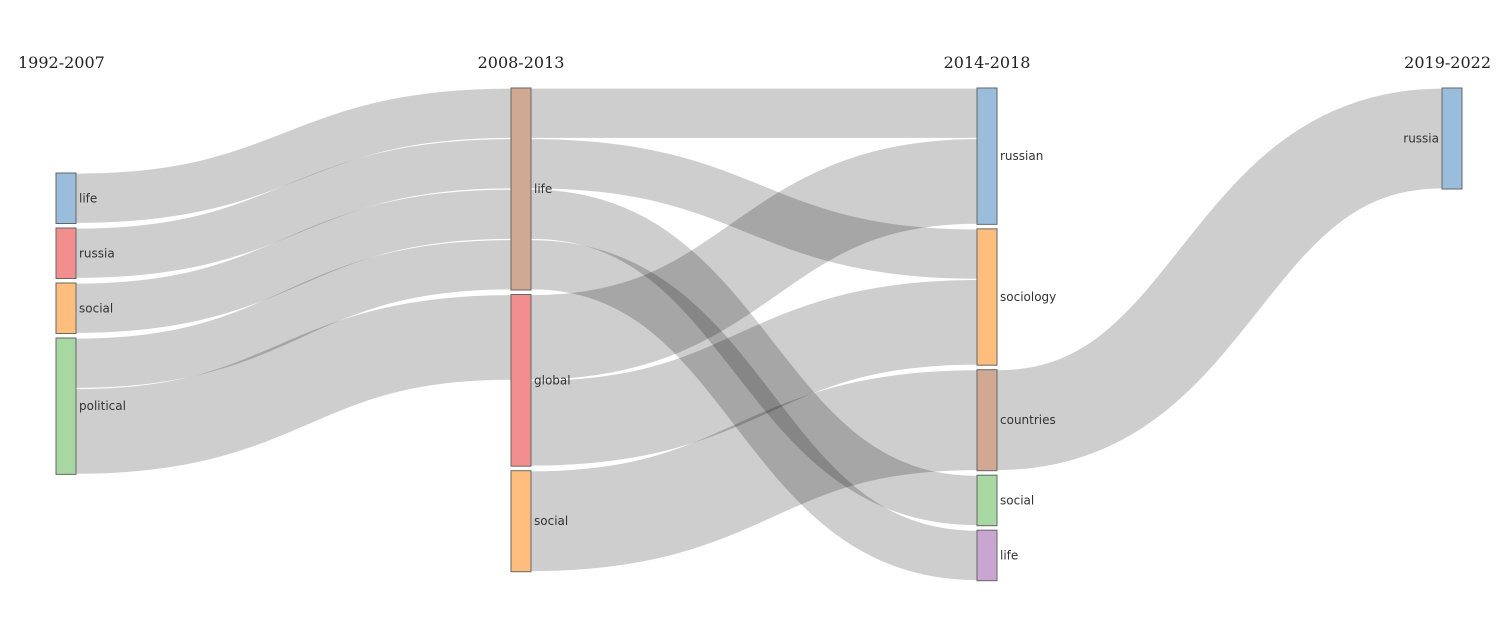  What do you see at coordinates (96, 308) in the screenshot?
I see `node-label-c0_social: social` at bounding box center [96, 308].